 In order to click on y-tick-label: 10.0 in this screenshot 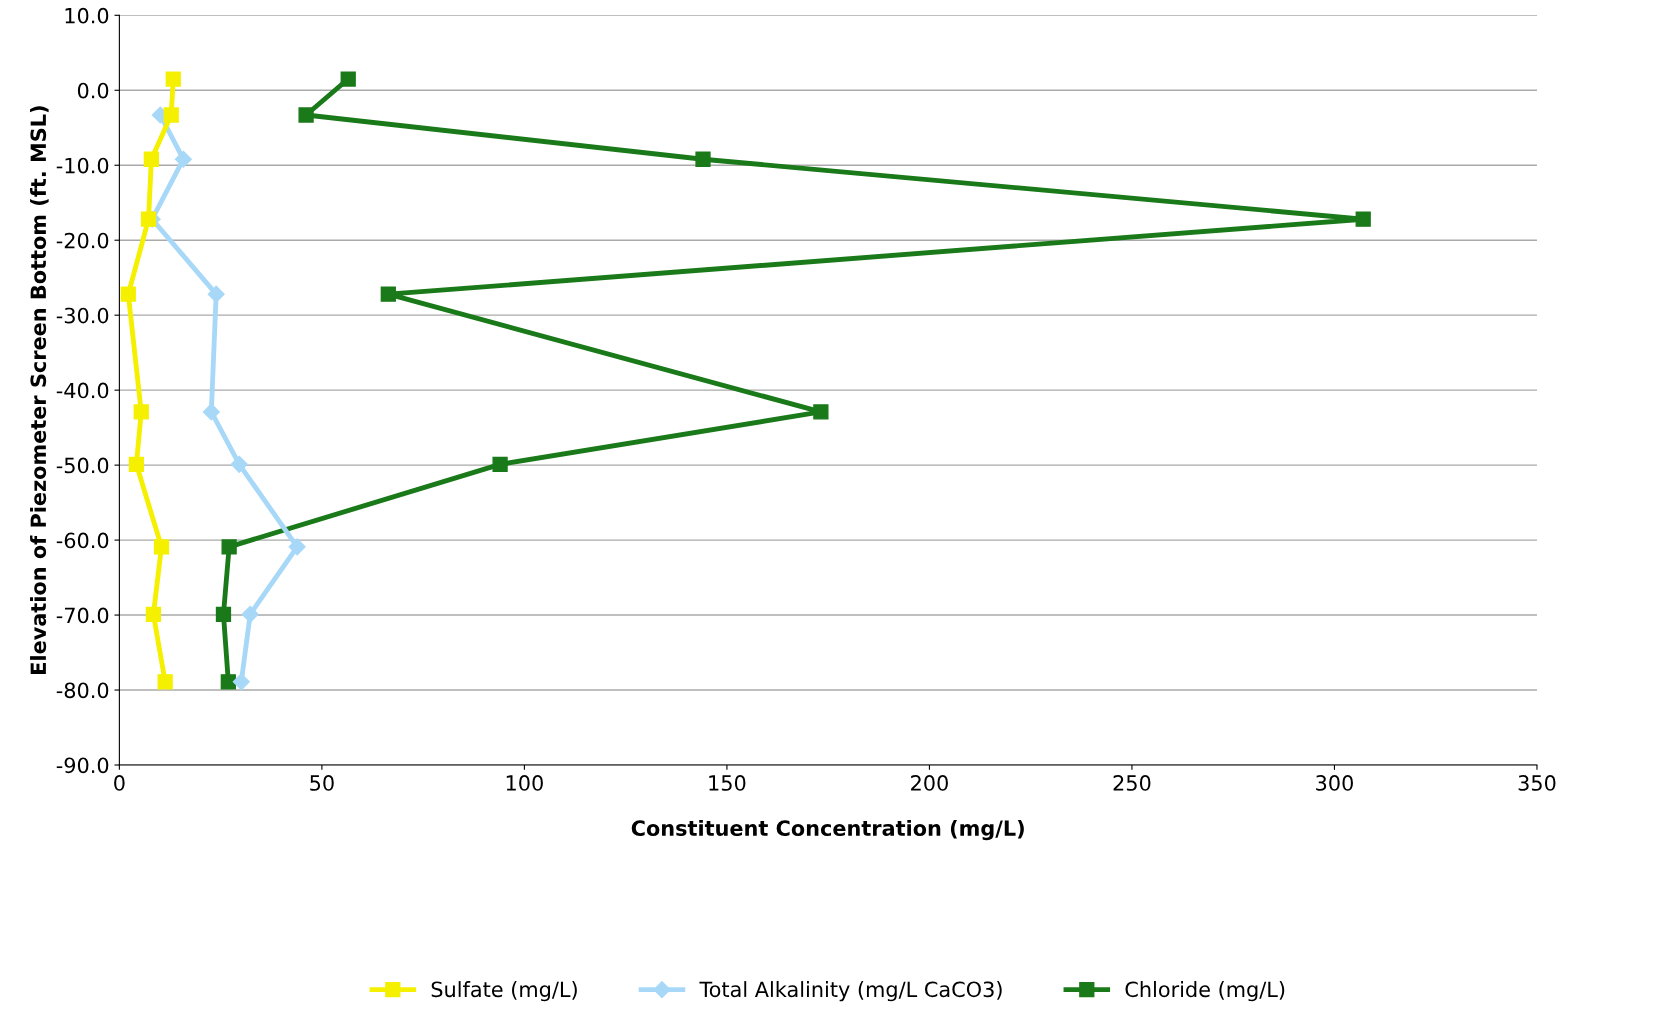, I will do `click(87, 15)`.